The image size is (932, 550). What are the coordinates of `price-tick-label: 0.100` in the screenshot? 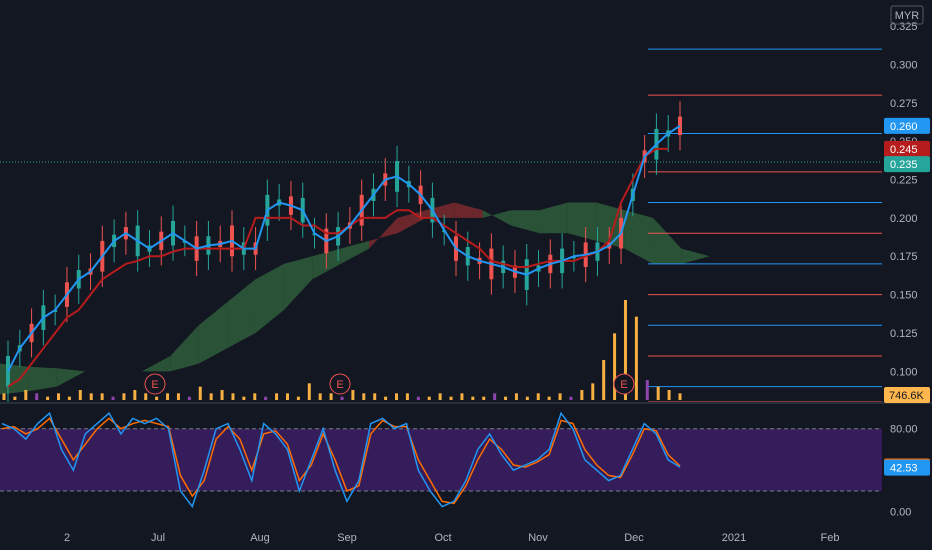 It's located at (904, 372).